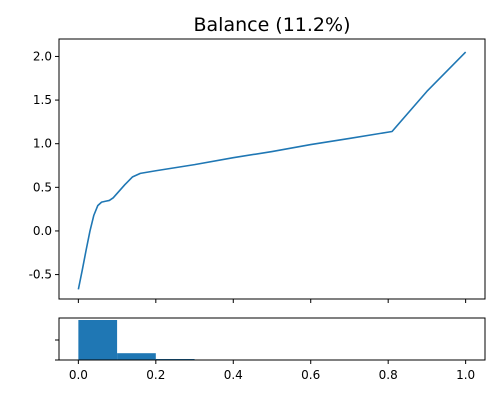 Image resolution: width=500 pixels, height=400 pixels. Describe the element at coordinates (42, 231) in the screenshot. I see `y-tick-label: 0.0` at that location.